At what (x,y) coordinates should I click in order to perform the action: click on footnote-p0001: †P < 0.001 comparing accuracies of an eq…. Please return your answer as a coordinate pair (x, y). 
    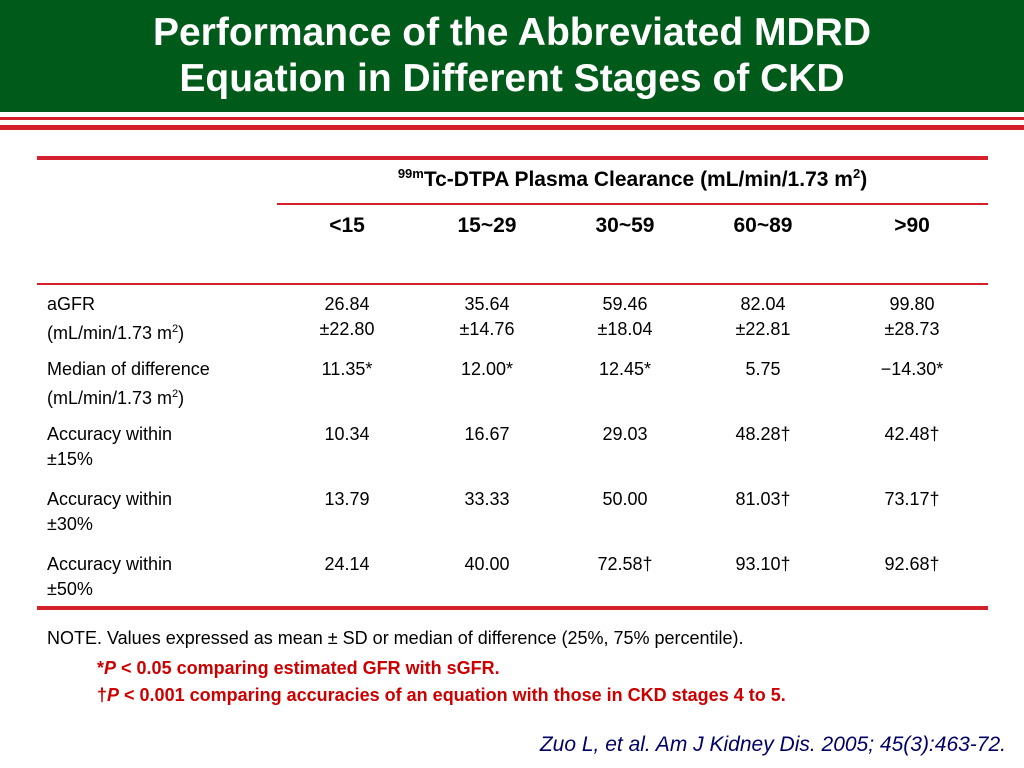
    Looking at the image, I should click on (441, 695).